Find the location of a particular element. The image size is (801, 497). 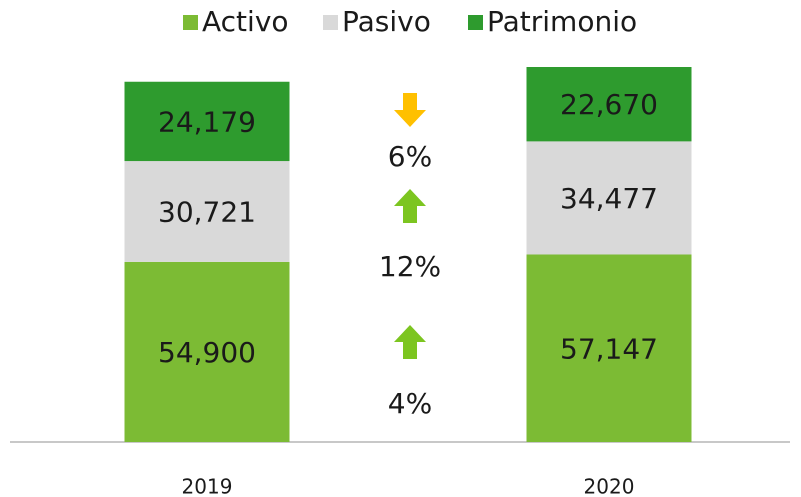

legend-label: Pasivo is located at coordinates (386, 21).